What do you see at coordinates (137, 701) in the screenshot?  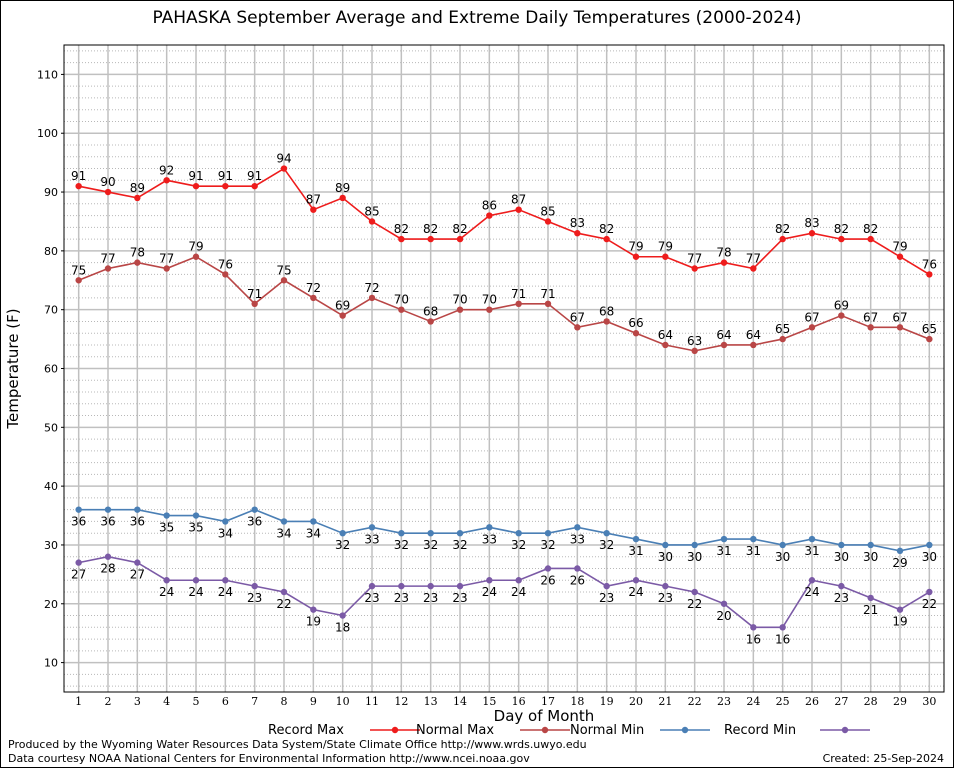 I see `x-tick-label: 3` at bounding box center [137, 701].